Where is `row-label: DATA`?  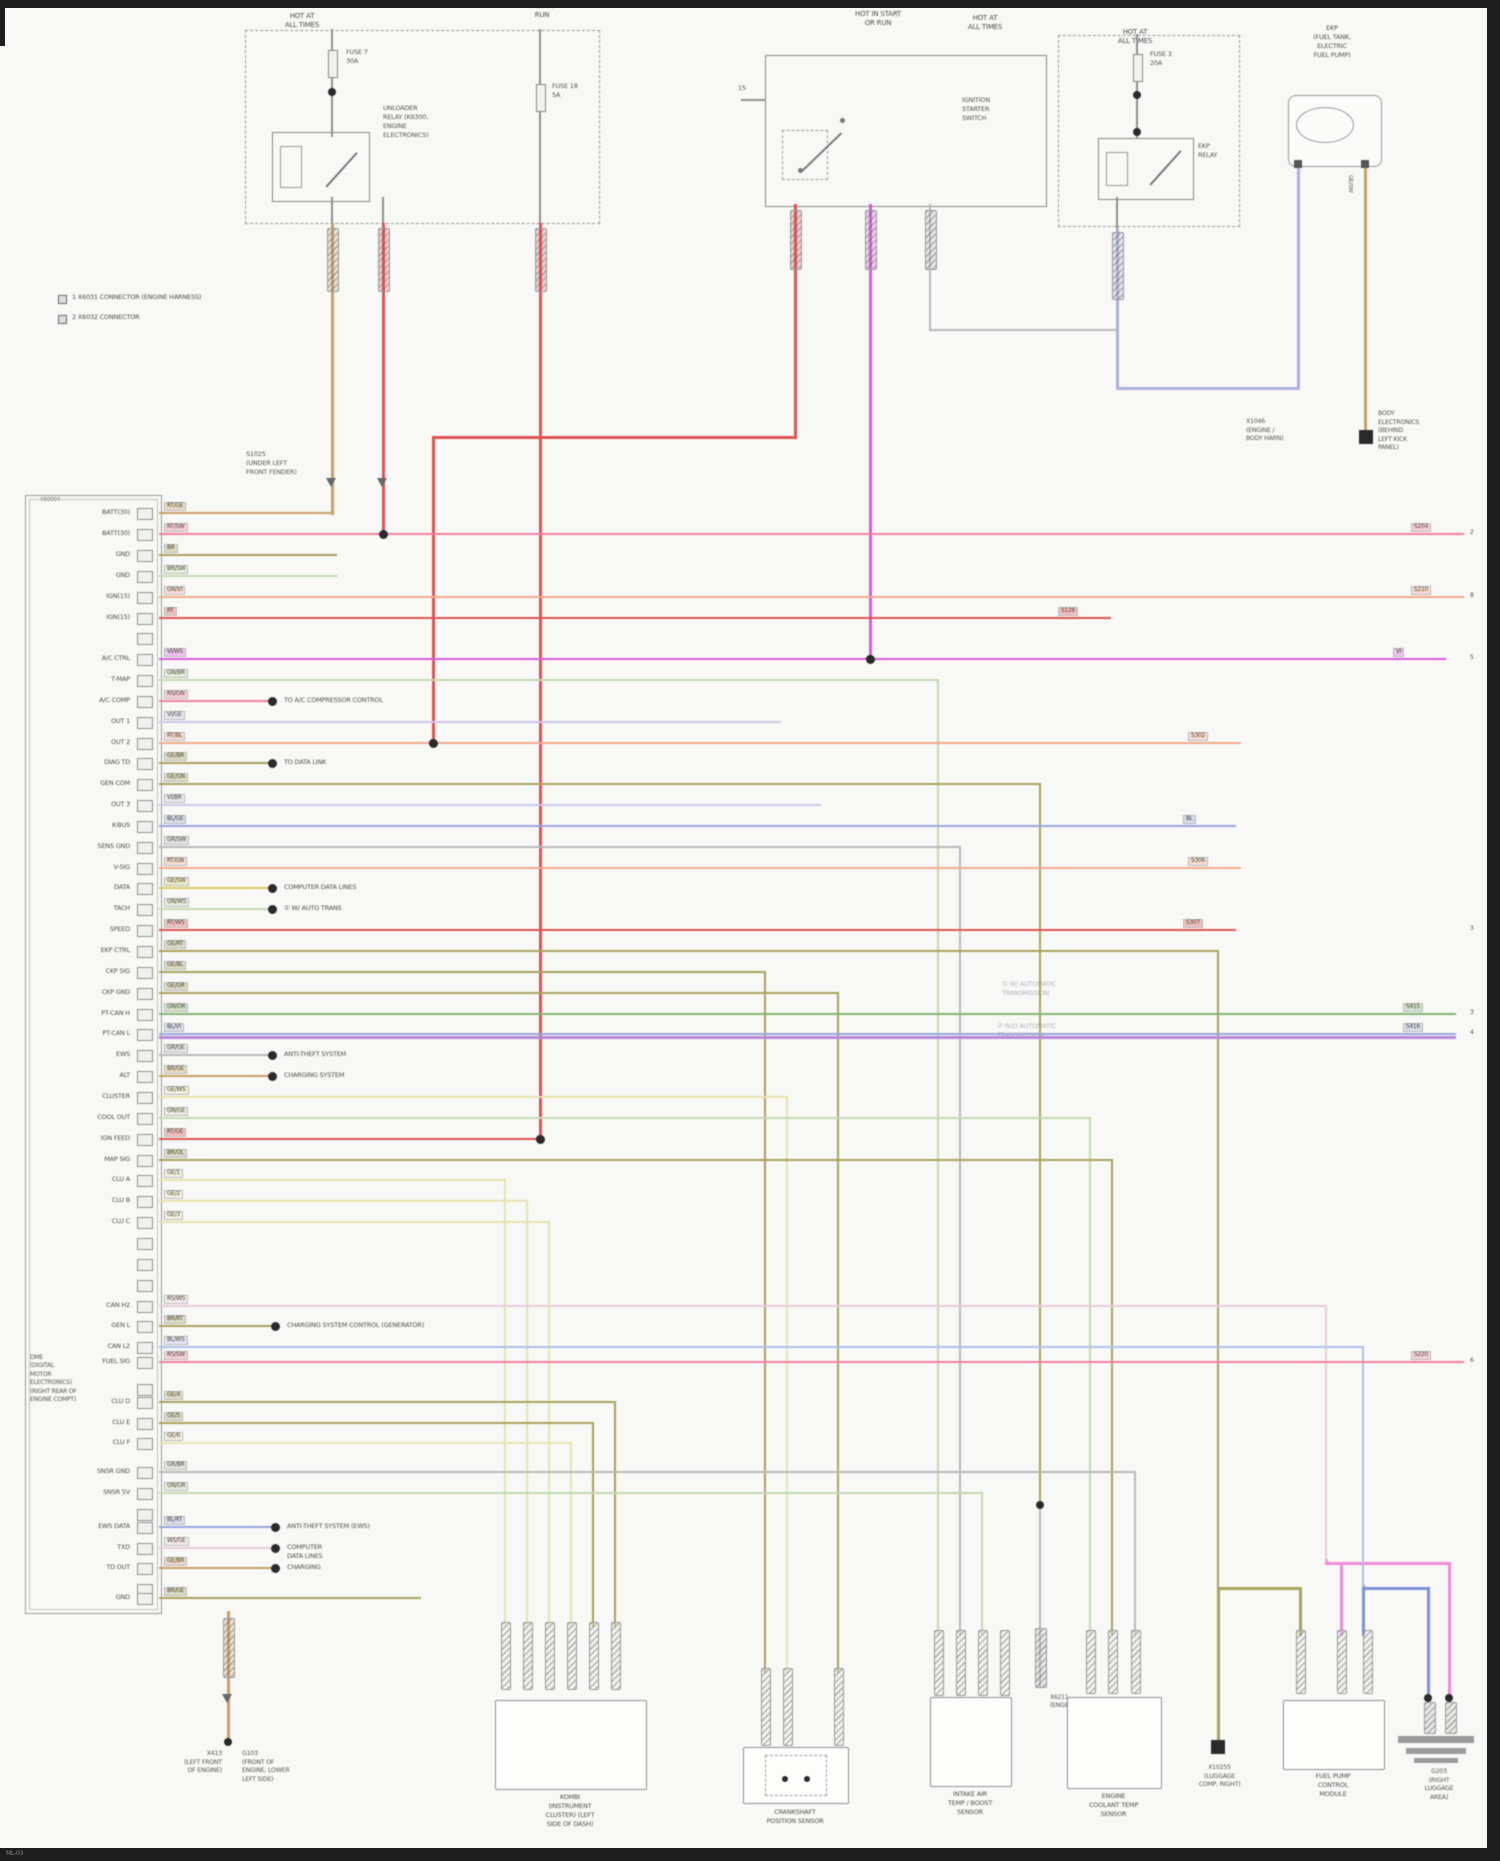 row-label: DATA is located at coordinates (122, 887).